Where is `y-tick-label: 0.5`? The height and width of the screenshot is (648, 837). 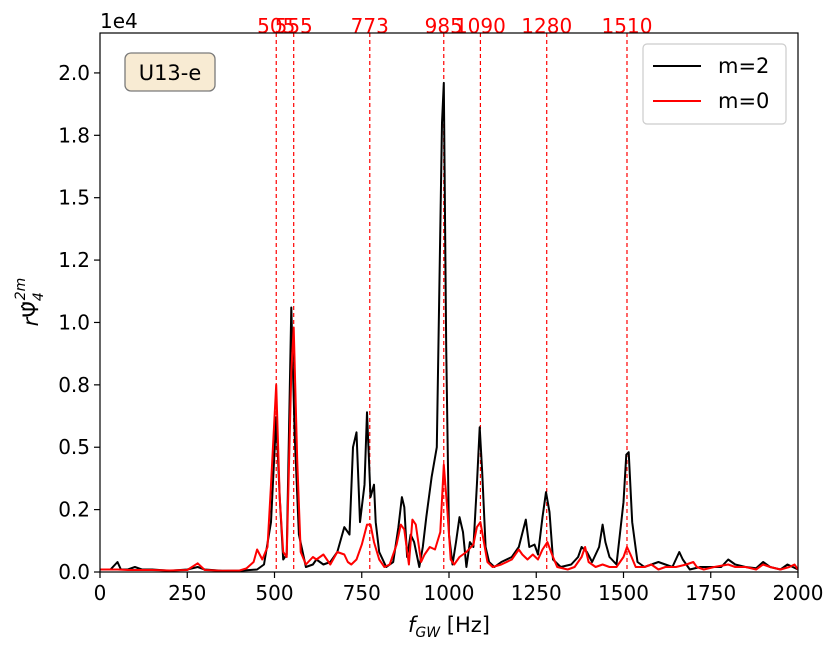
y-tick-label: 0.5 is located at coordinates (74, 447).